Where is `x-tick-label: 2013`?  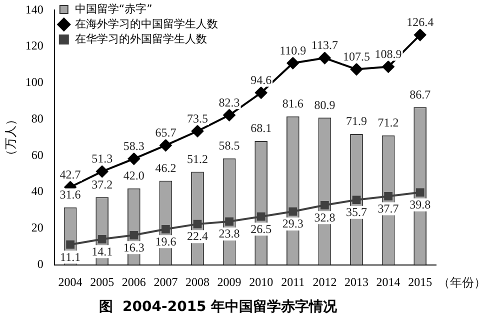 x-tick-label: 2013 is located at coordinates (356, 282).